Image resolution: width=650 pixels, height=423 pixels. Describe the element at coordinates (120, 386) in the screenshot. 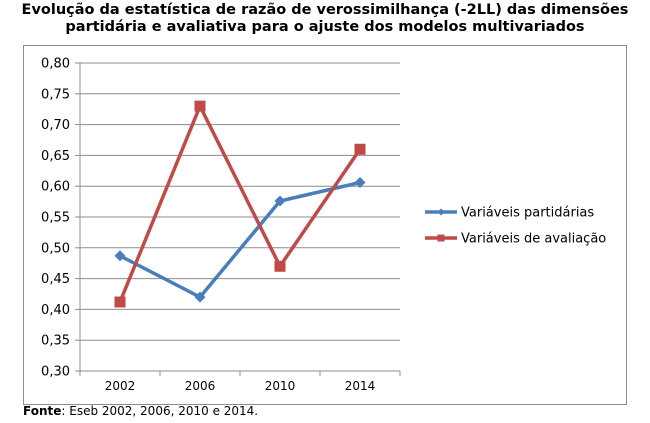

I see `x-tick-label: 2002` at that location.